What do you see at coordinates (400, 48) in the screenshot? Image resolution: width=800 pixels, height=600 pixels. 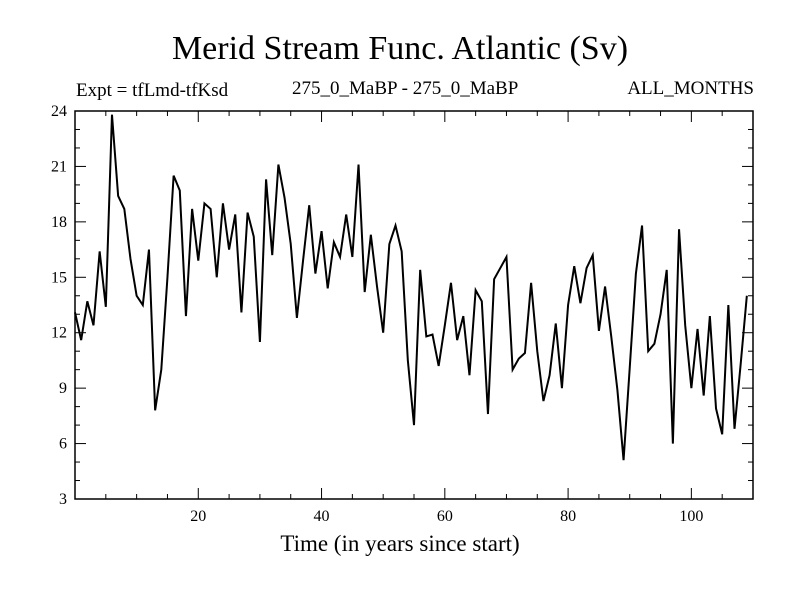 I see `chart-title: Merid Stream Func. Atlantic (Sv)` at bounding box center [400, 48].